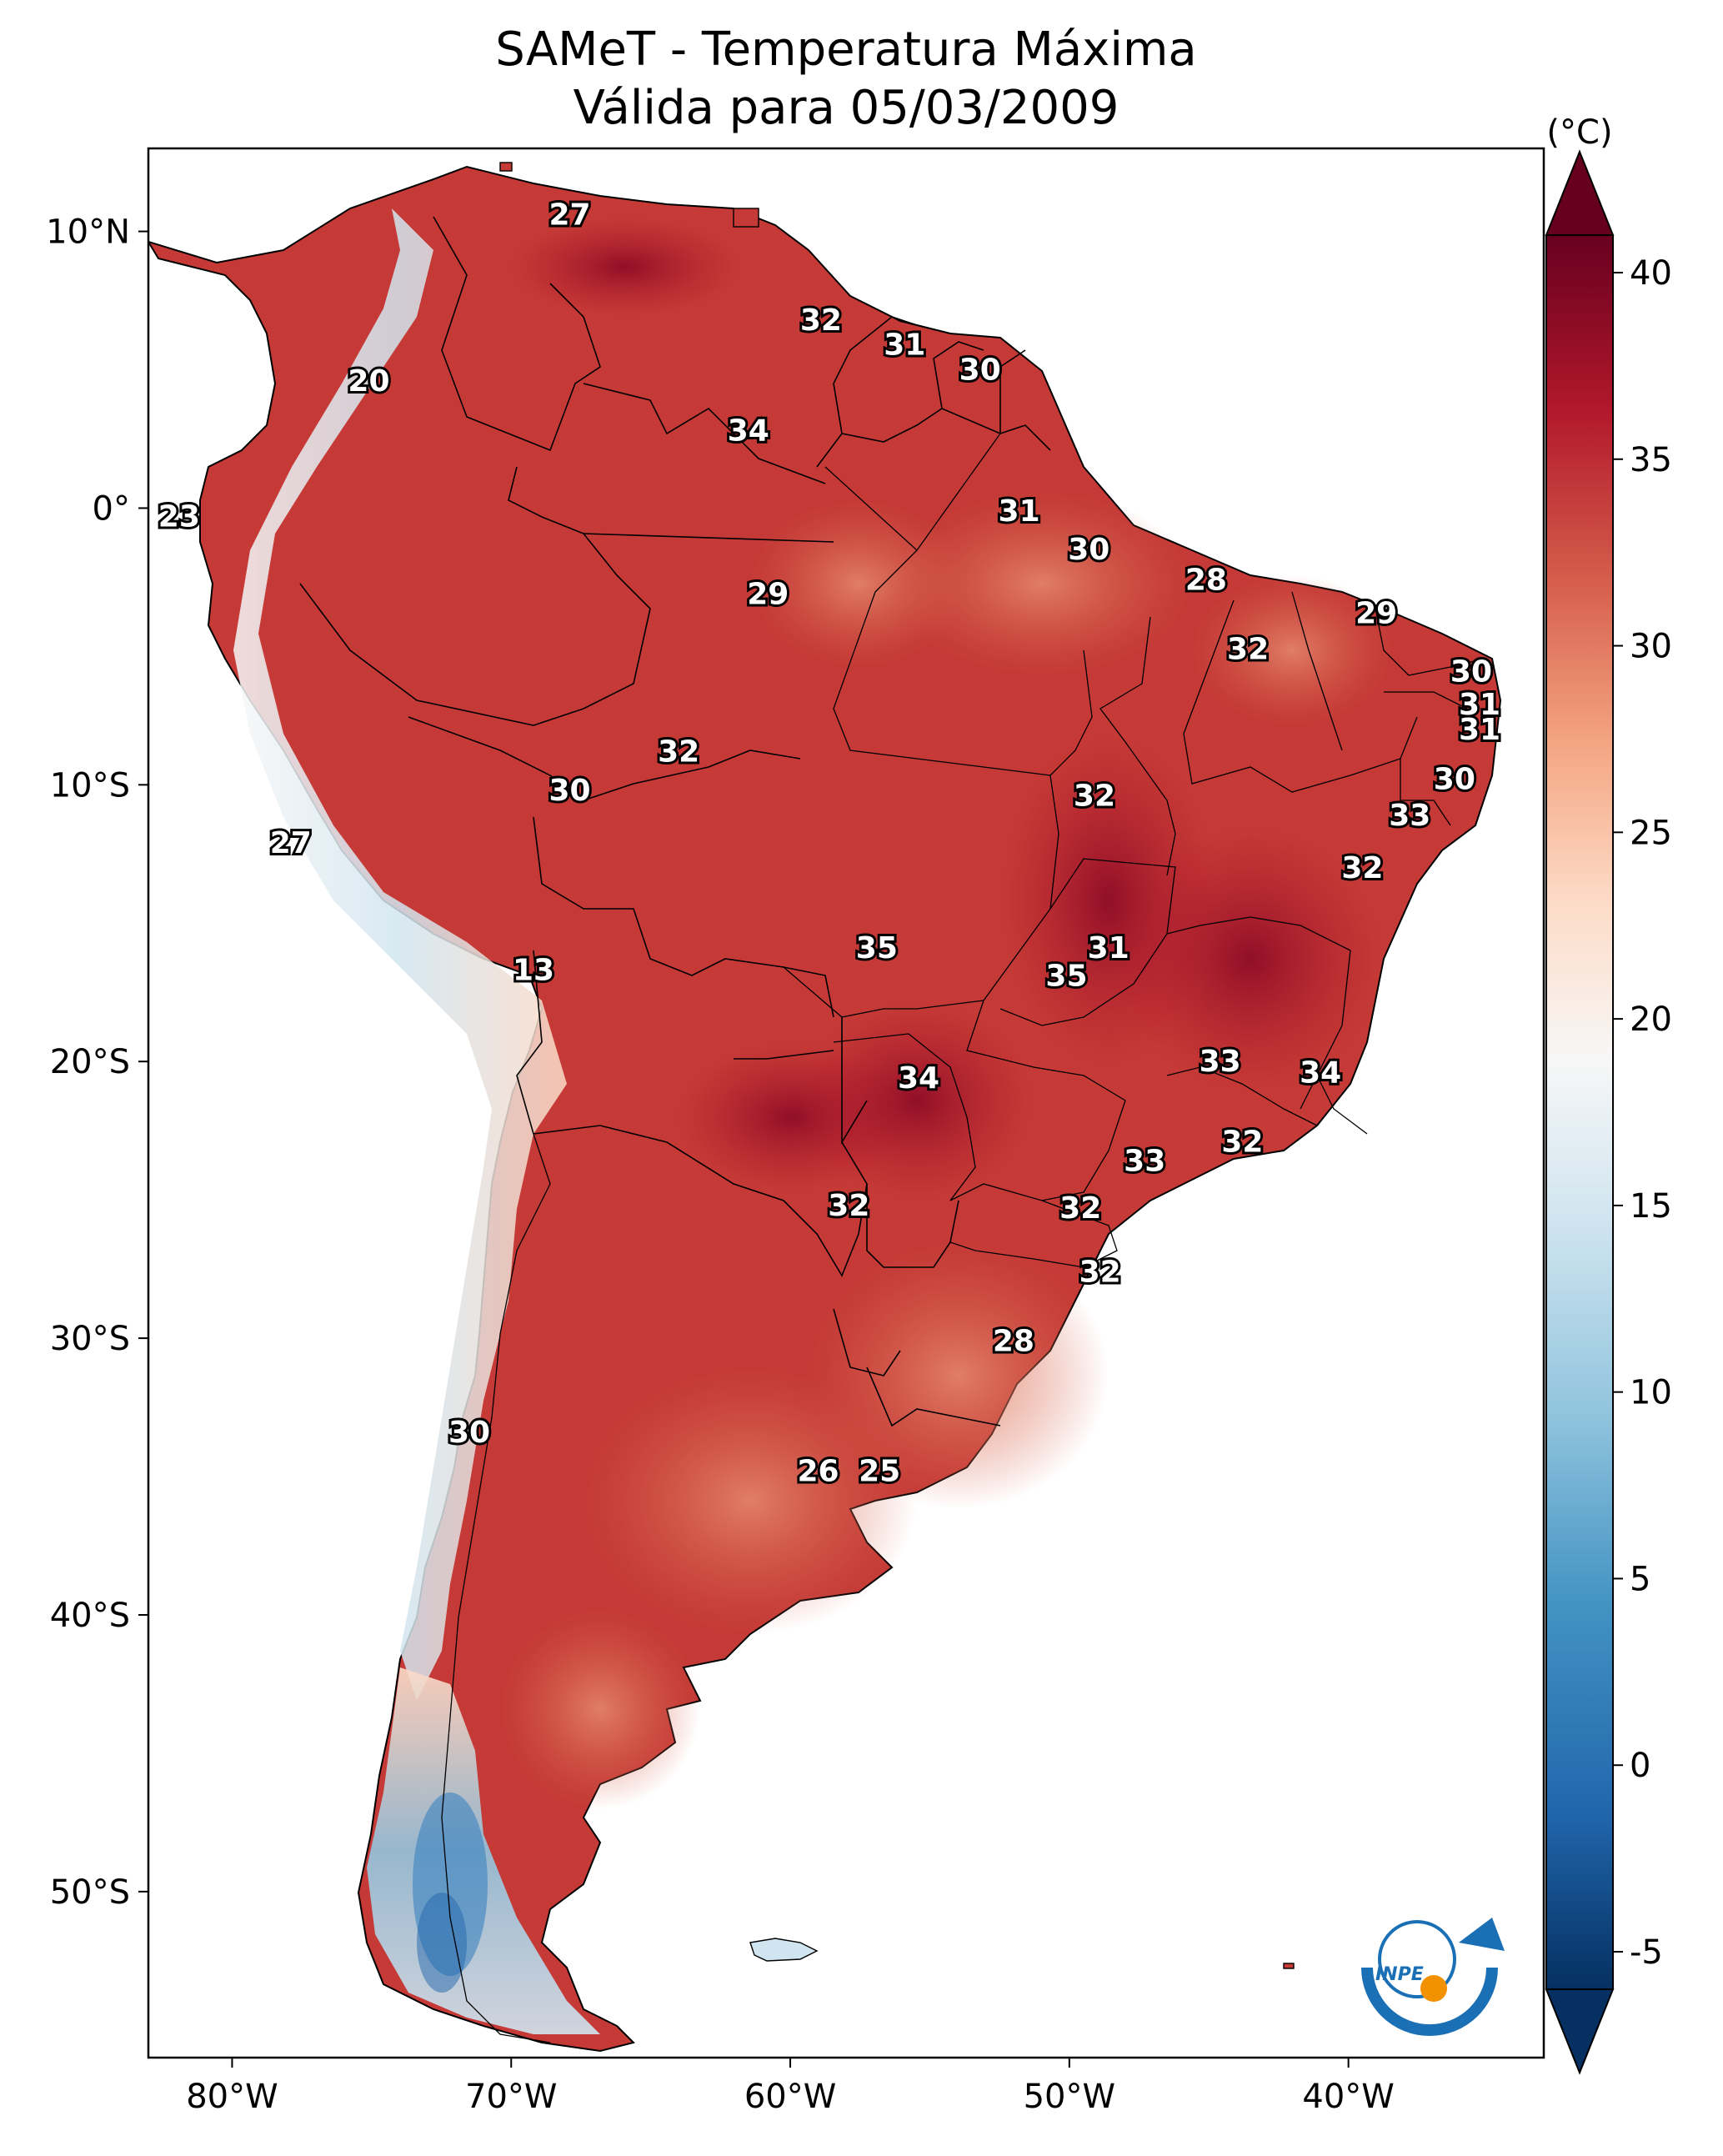 The height and width of the screenshot is (2156, 1723). I want to click on map-title-line2: Válida para 05/03/2009, so click(846, 108).